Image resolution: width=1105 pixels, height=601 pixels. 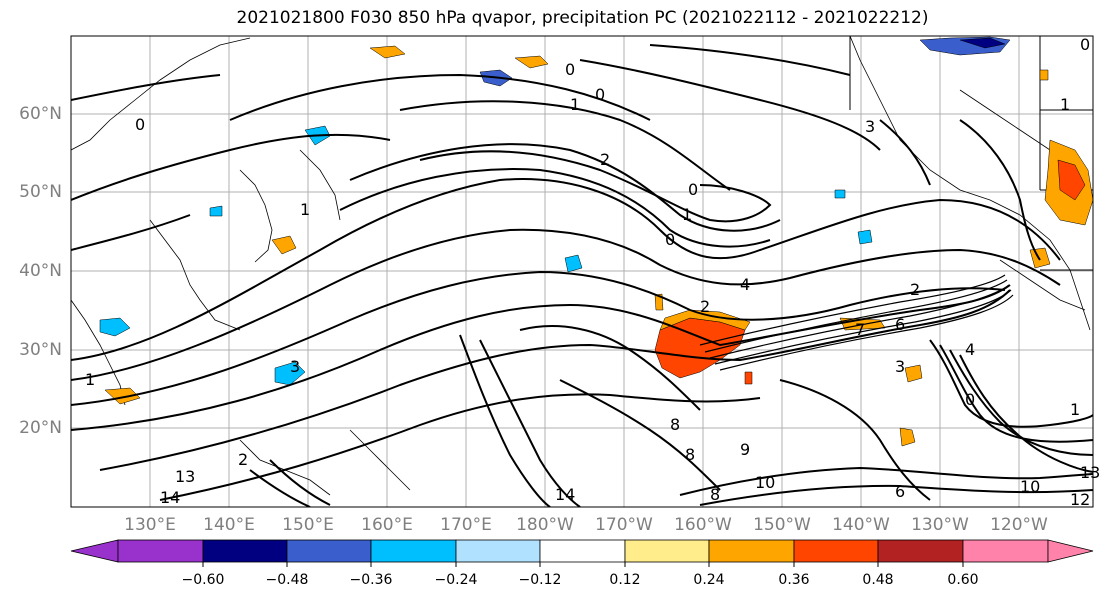 What do you see at coordinates (40, 114) in the screenshot?
I see `lat-label: 60°N` at bounding box center [40, 114].